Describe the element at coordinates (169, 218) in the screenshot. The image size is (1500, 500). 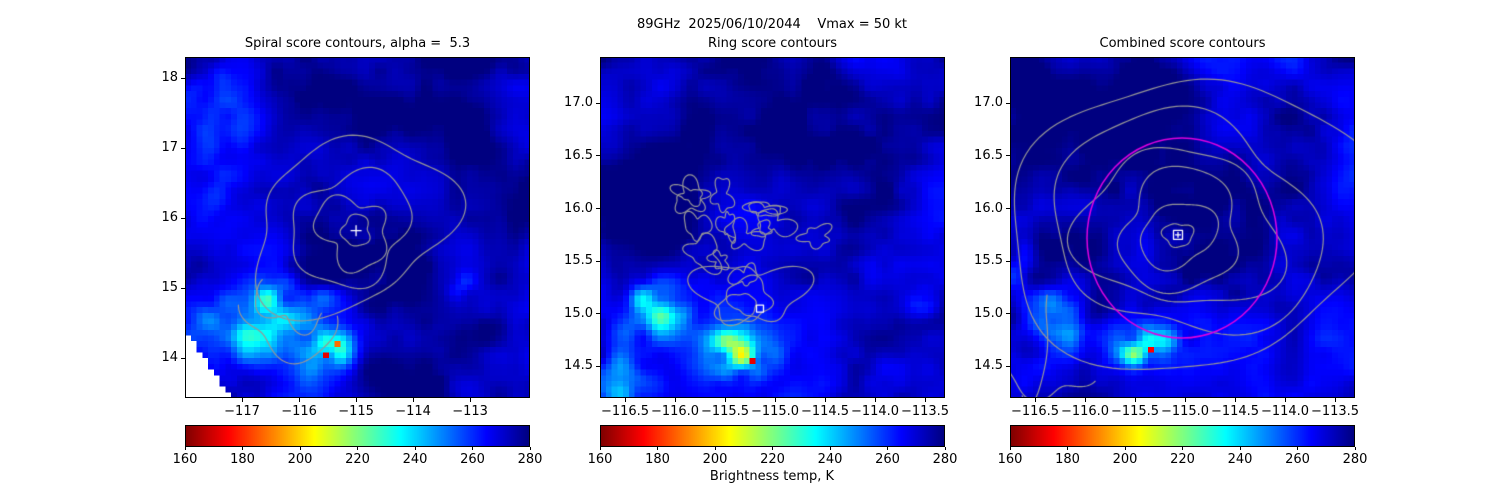
I see `y-tick-label: 16` at that location.